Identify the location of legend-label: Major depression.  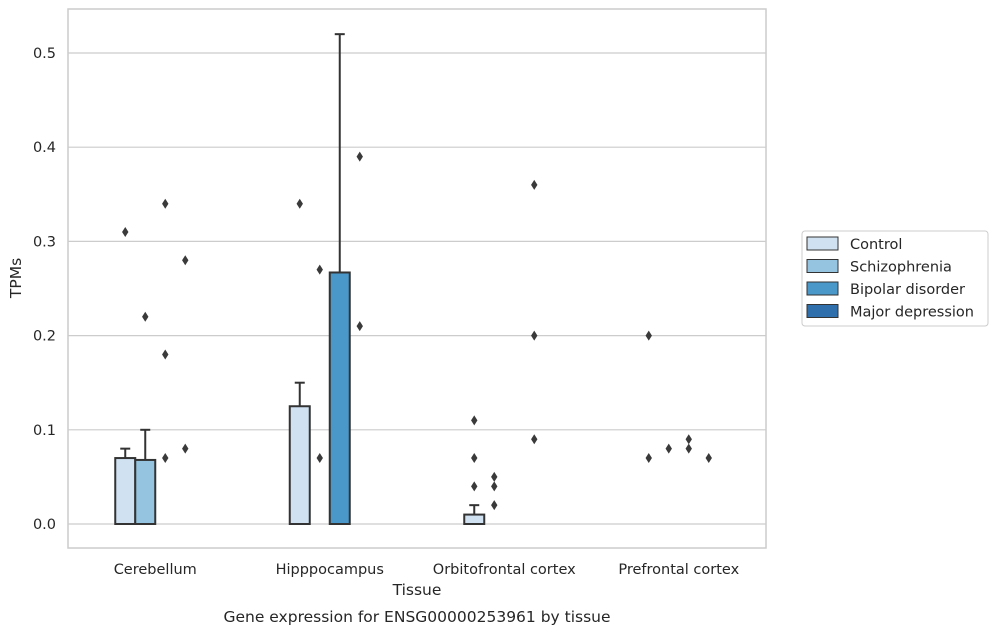
(912, 313).